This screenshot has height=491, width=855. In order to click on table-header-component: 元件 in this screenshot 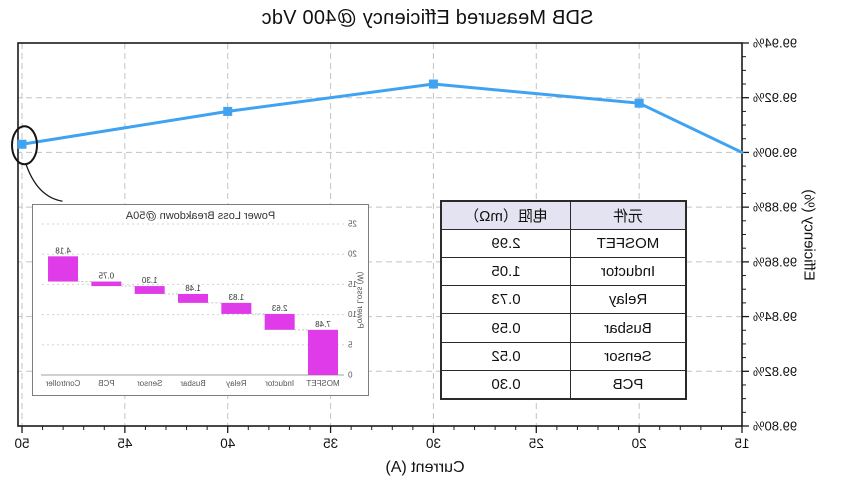, I will do `click(628, 215)`.